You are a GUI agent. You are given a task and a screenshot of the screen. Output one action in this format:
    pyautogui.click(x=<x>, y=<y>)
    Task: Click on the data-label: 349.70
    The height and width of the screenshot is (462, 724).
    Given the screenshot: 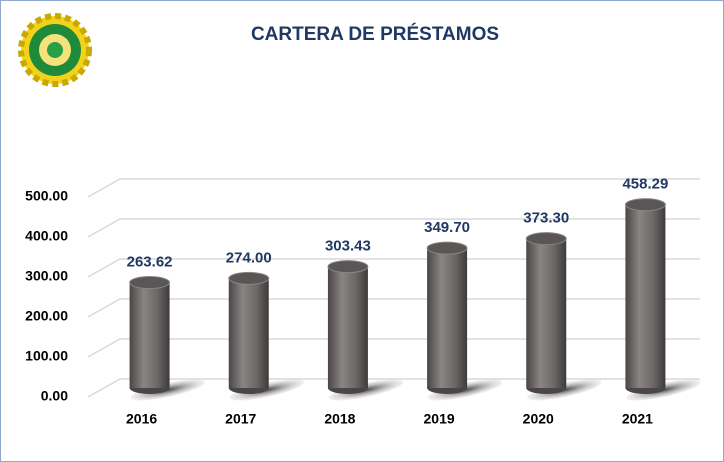 What is the action you would take?
    pyautogui.click(x=447, y=227)
    